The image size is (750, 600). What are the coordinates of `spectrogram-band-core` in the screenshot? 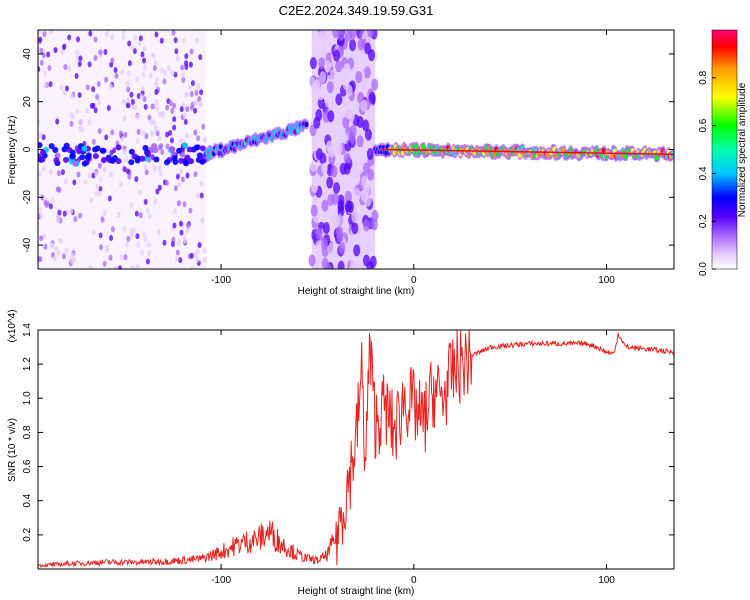 It's located at (306, 124).